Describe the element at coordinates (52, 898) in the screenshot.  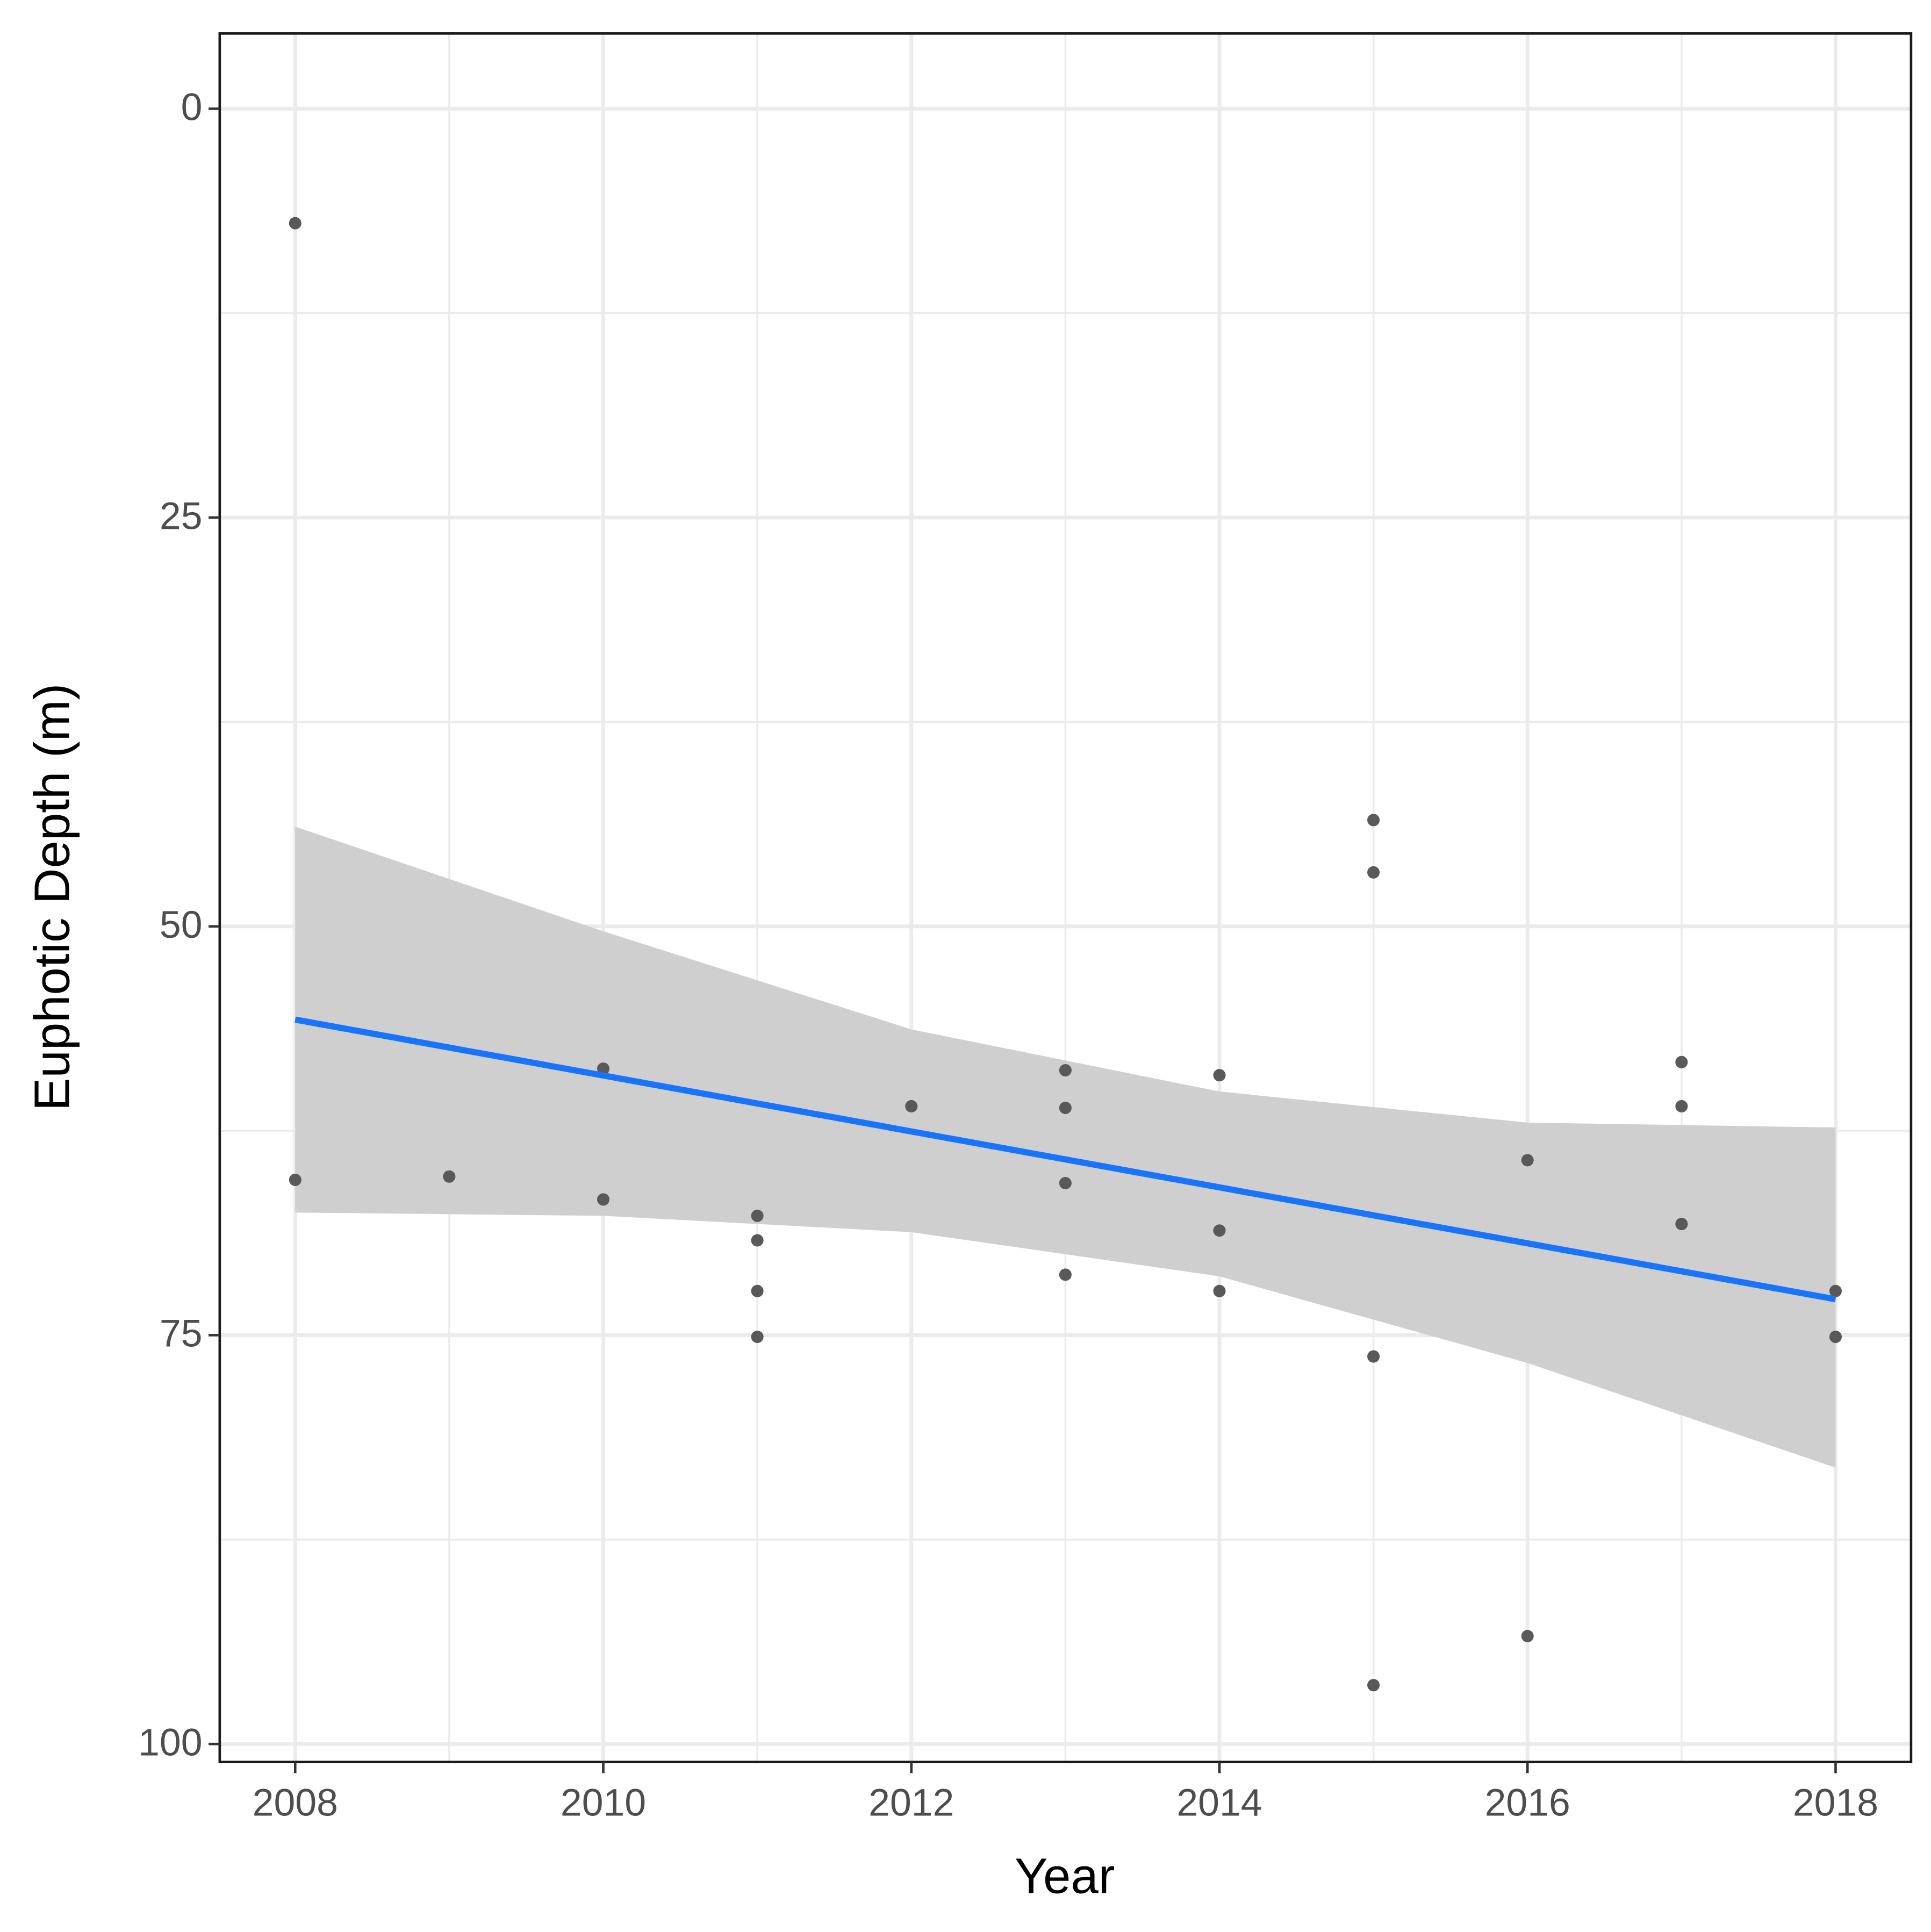
I see `y-axis-title: Euphotic Depth (m)` at that location.